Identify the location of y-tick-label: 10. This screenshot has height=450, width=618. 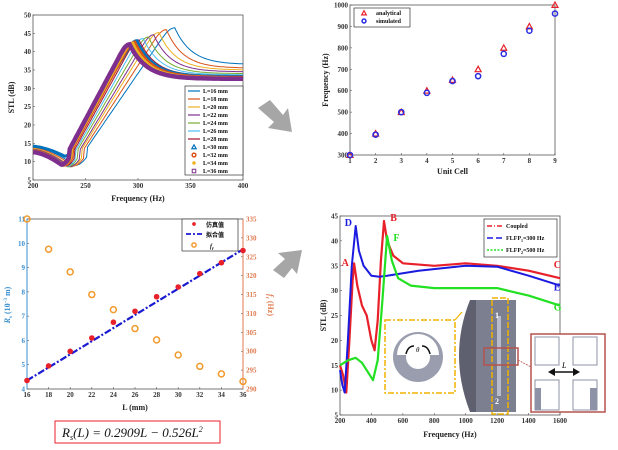
(22, 244).